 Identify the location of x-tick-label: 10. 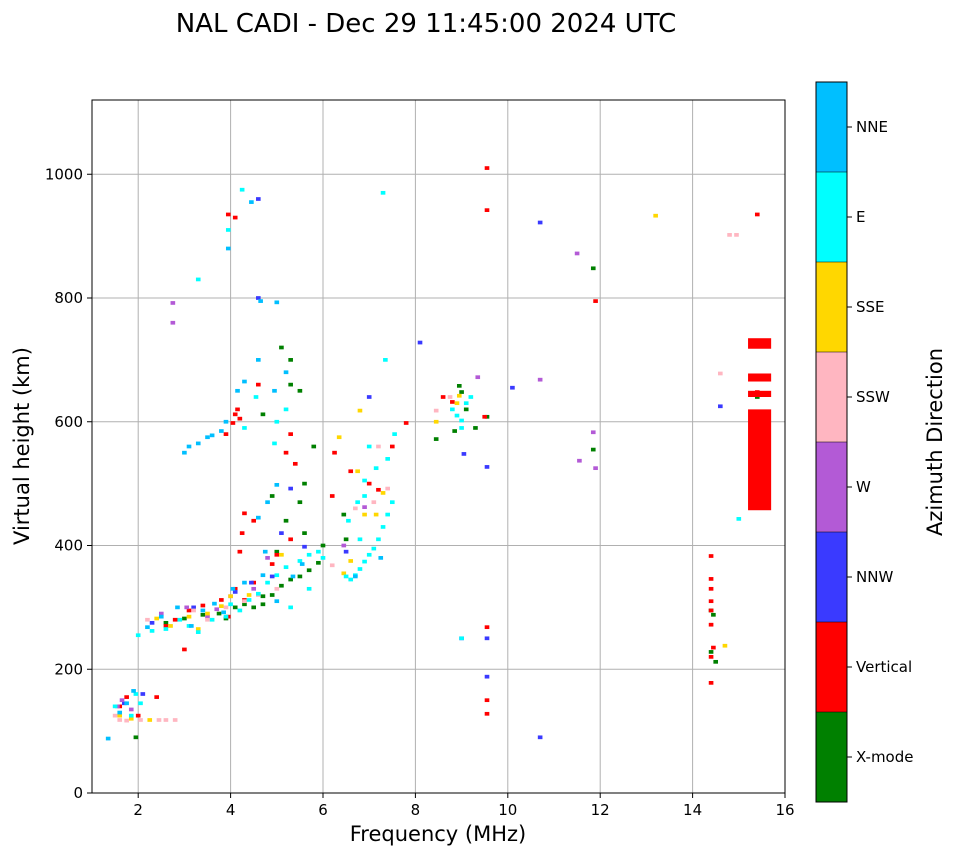
(507, 810).